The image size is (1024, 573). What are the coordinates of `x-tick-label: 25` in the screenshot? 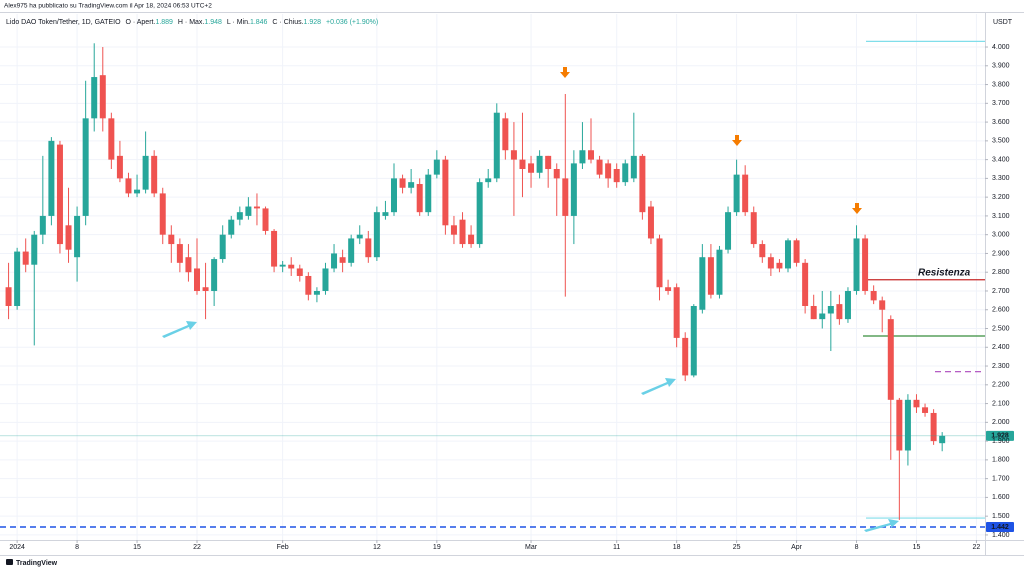 It's located at (737, 547).